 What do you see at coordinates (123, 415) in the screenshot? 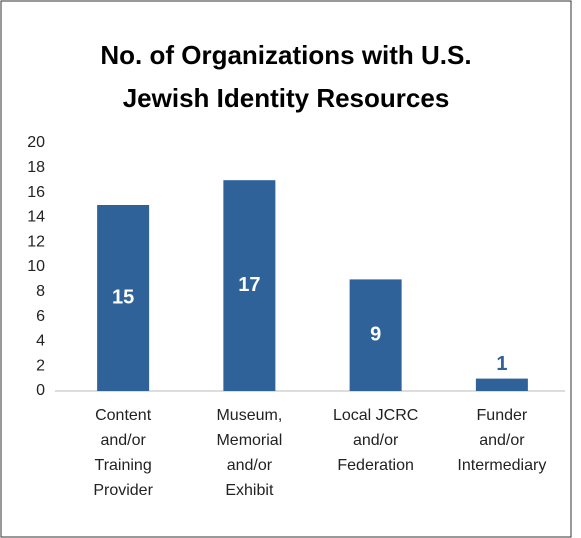
I see `x-tick-label: Content` at bounding box center [123, 415].